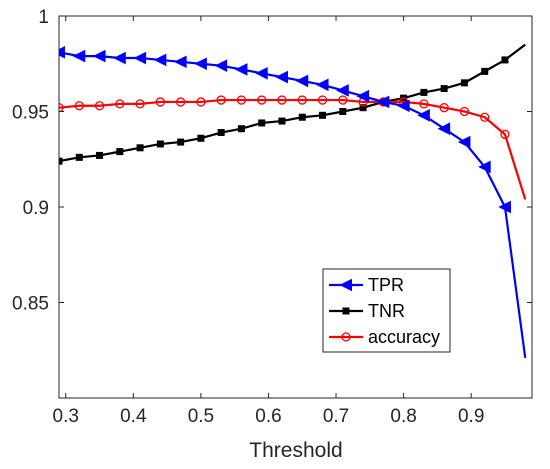 The width and height of the screenshot is (550, 469). What do you see at coordinates (36, 208) in the screenshot?
I see `y-tick-label: 0.9` at bounding box center [36, 208].